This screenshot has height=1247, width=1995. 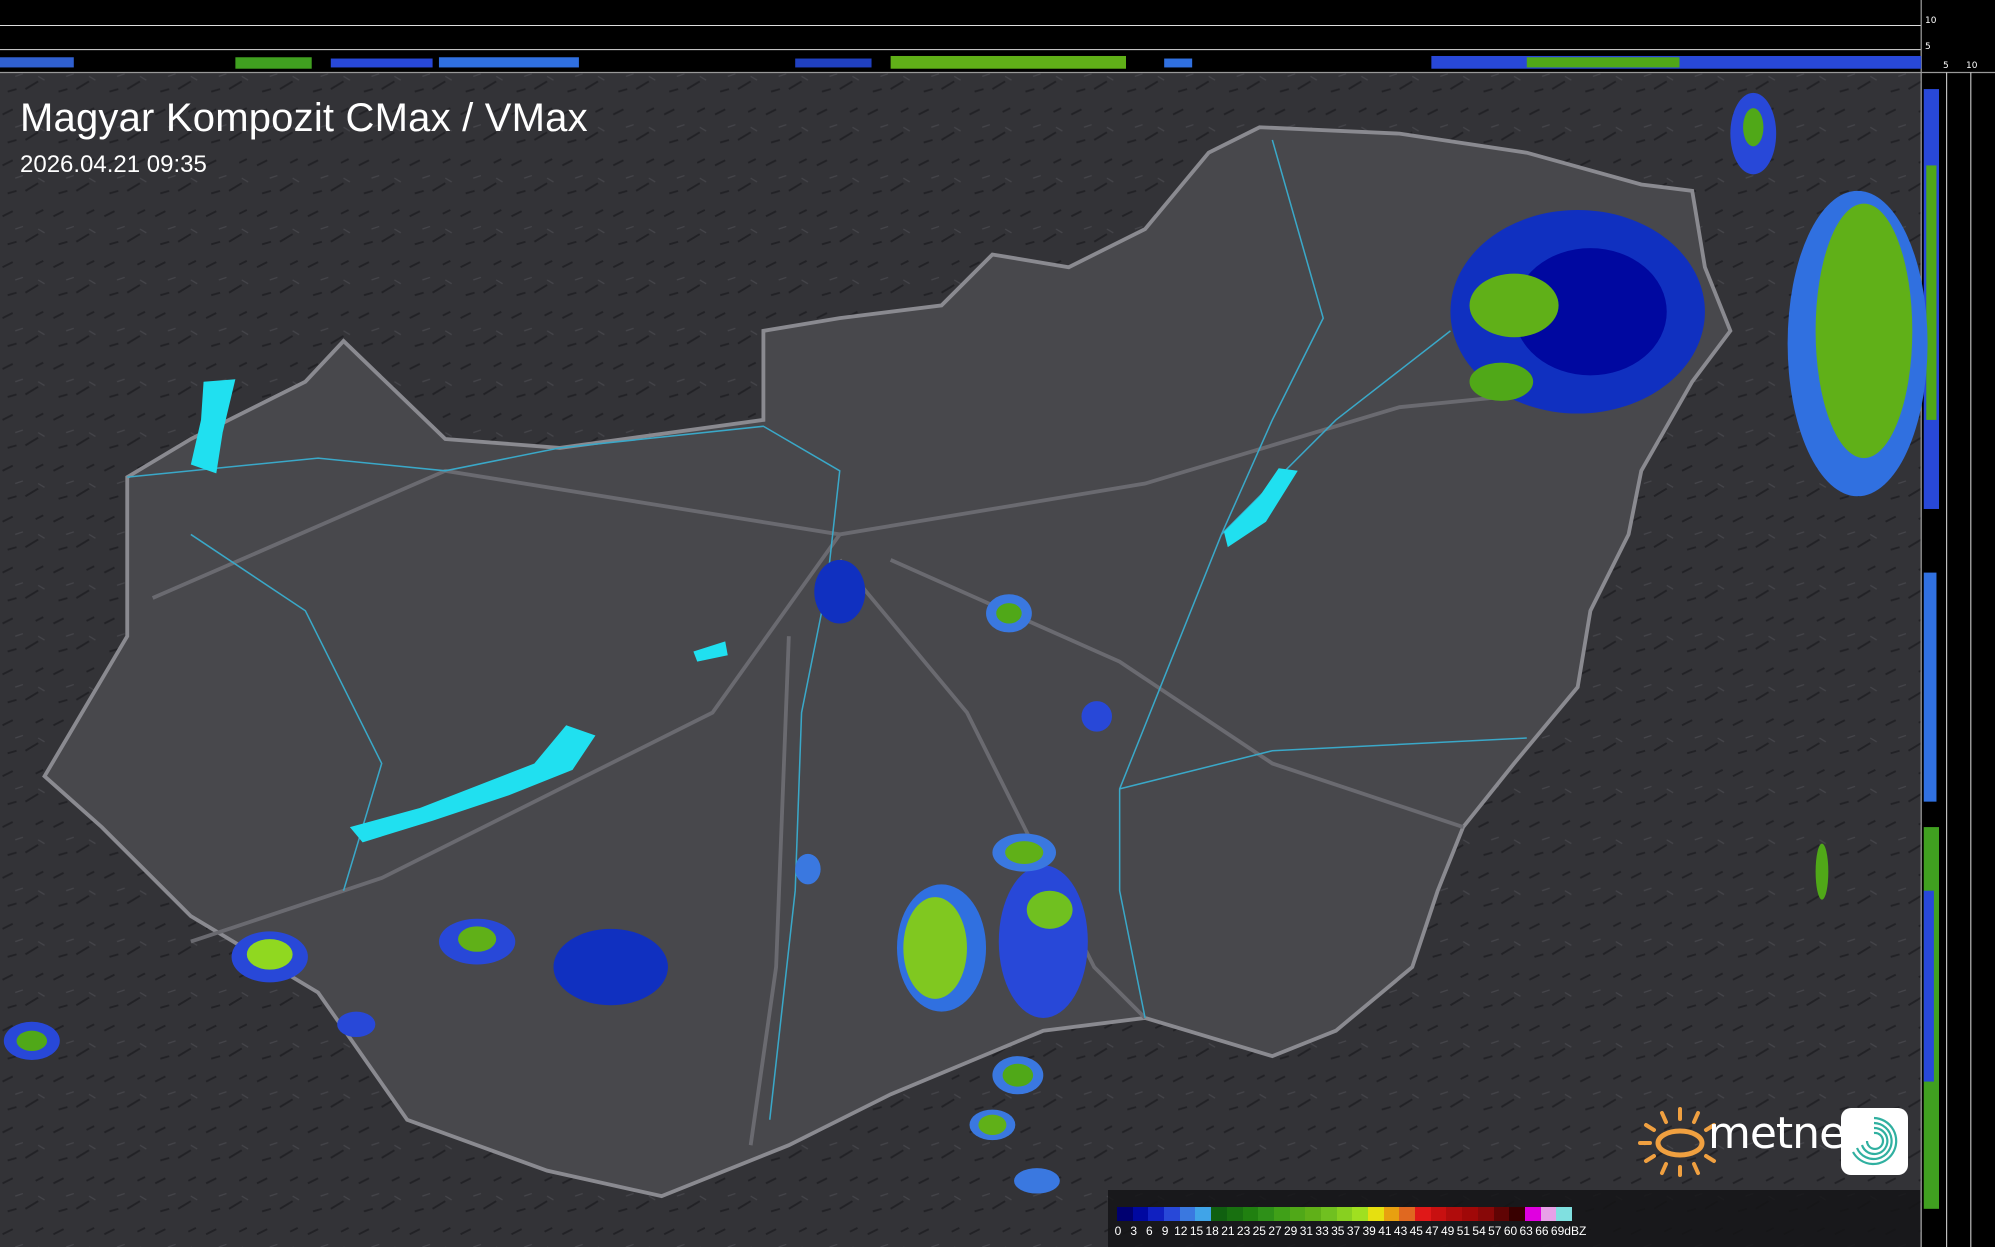 I want to click on legend-tick-label: 35, so click(x=1338, y=1231).